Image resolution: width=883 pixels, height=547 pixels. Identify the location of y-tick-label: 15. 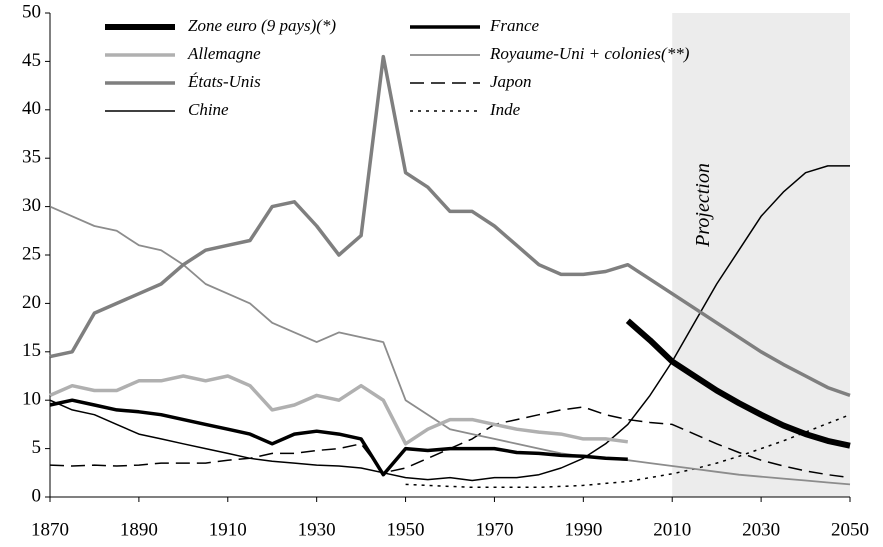
(31, 350).